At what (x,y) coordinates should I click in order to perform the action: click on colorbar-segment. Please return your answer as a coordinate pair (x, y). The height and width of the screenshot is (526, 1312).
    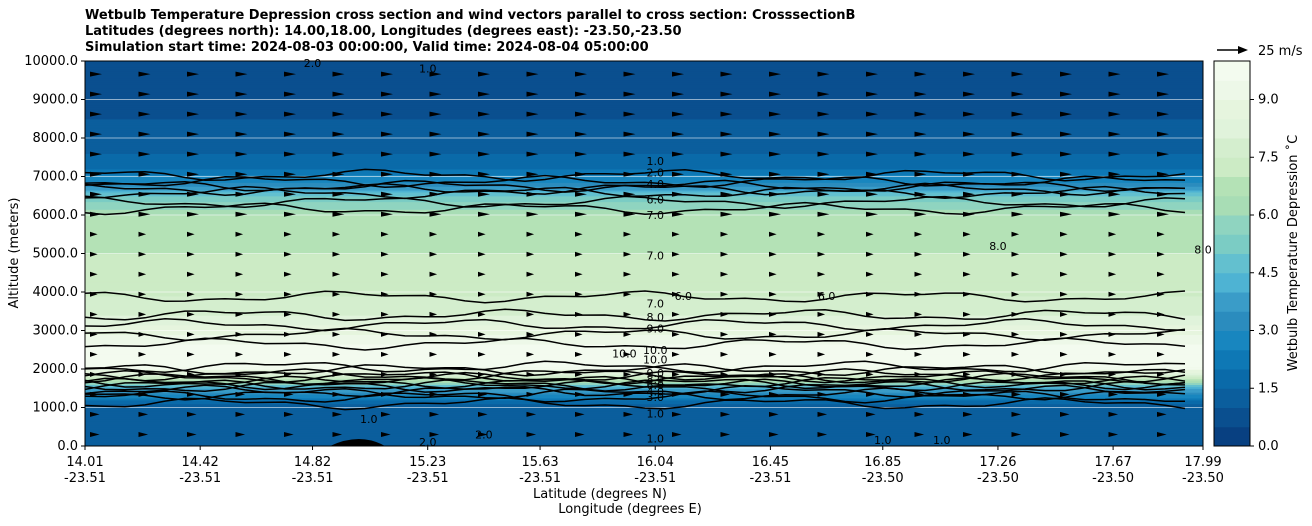
    Looking at the image, I should click on (1232, 244).